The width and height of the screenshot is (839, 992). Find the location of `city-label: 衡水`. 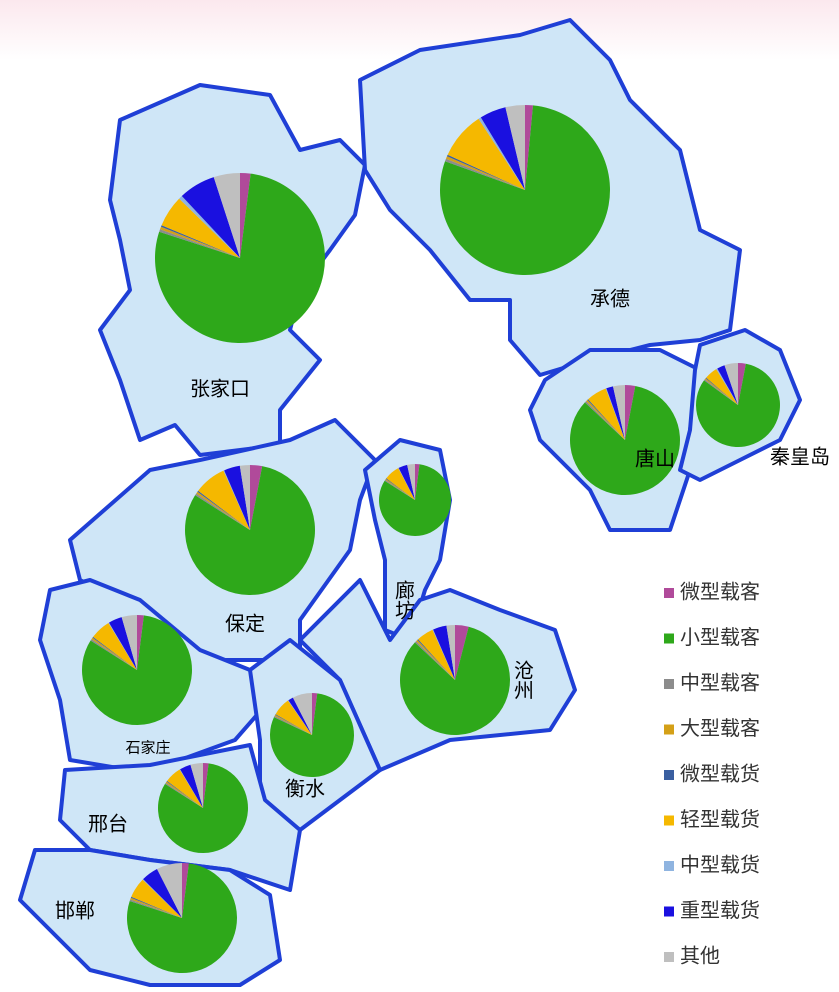

city-label: 衡水 is located at coordinates (305, 789).